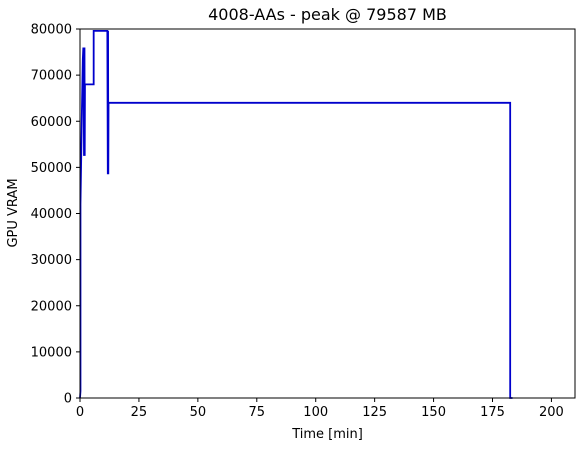 This screenshot has width=583, height=452. What do you see at coordinates (51, 122) in the screenshot?
I see `y-tick-label: 60000` at bounding box center [51, 122].